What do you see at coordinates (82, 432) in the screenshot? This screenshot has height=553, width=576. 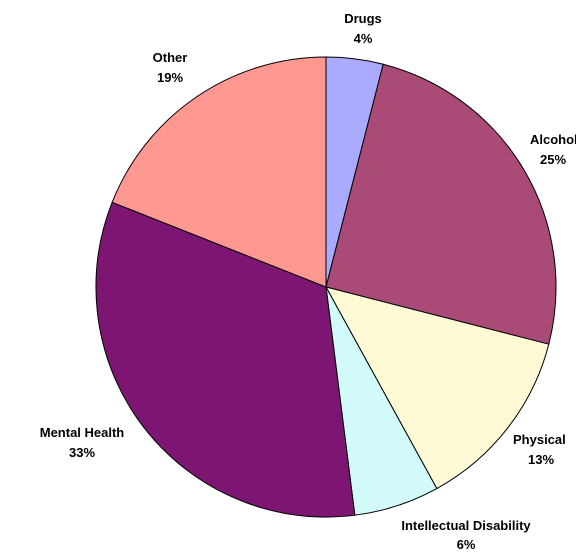 I see `slice-label-mental-health: Mental Health` at bounding box center [82, 432].